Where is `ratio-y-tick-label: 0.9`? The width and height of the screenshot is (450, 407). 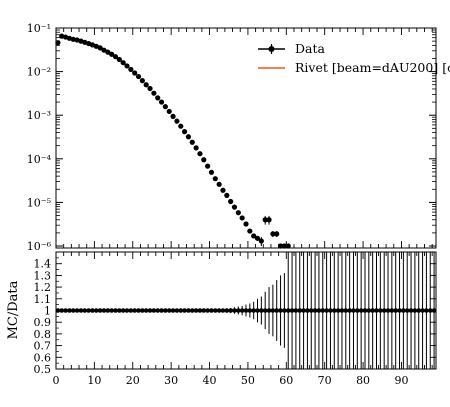
ratio-y-tick-label: 0.9 is located at coordinates (43, 322).